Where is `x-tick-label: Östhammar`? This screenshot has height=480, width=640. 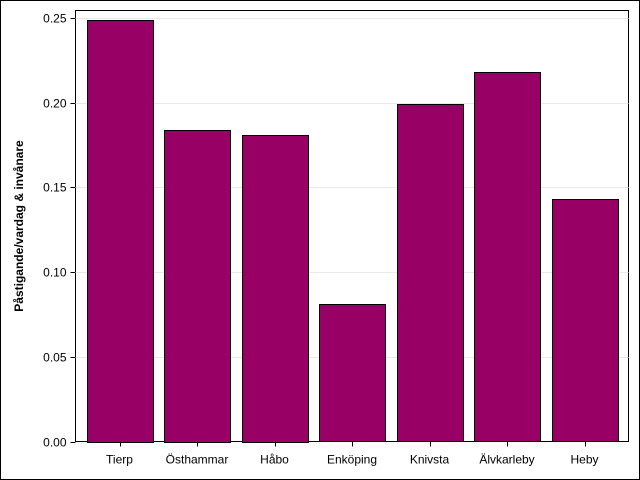 x-tick-label: Östhammar is located at coordinates (197, 460).